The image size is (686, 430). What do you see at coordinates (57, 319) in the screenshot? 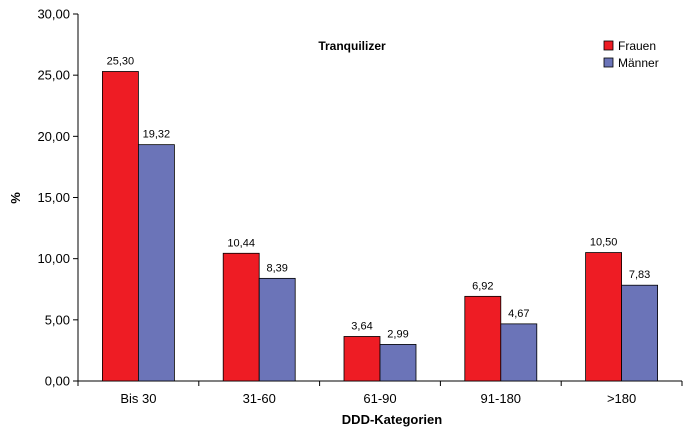
I see `y-tick-label: 5,00` at bounding box center [57, 319].